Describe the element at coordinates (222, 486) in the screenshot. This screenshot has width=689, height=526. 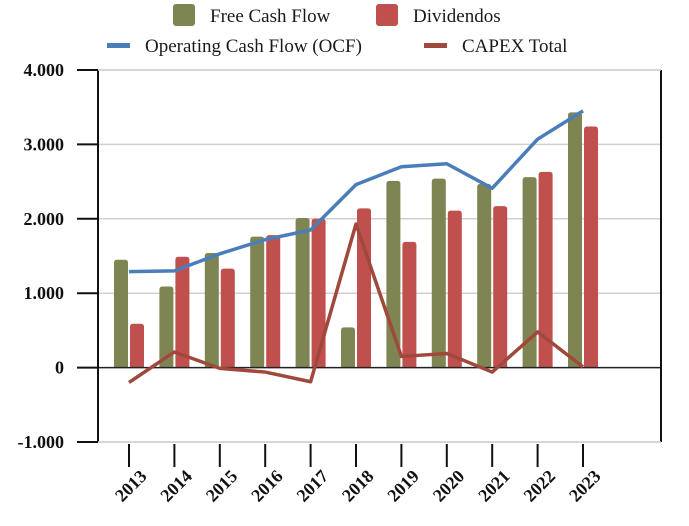
I see `x-tick-label: 2015` at that location.